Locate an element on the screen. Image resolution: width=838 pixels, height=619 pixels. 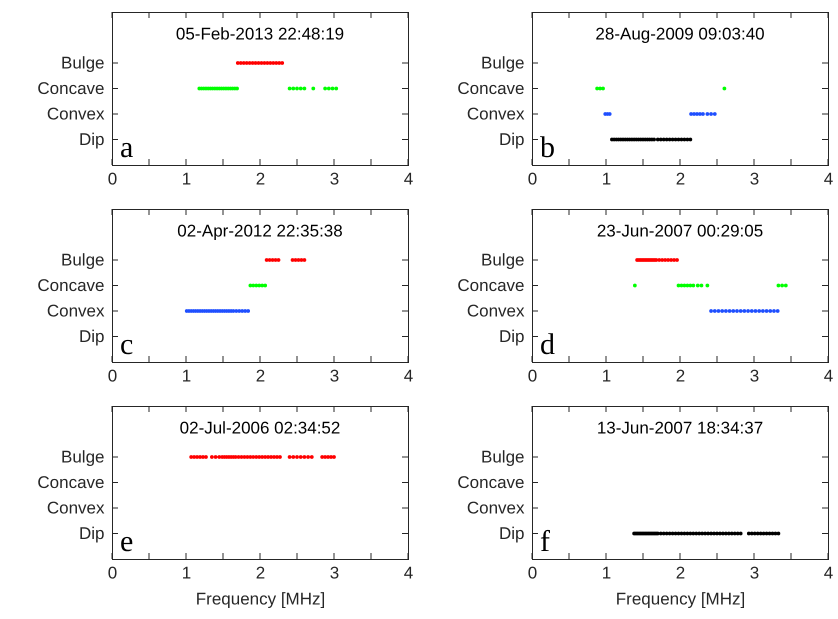
annotation: c is located at coordinates (127, 344).